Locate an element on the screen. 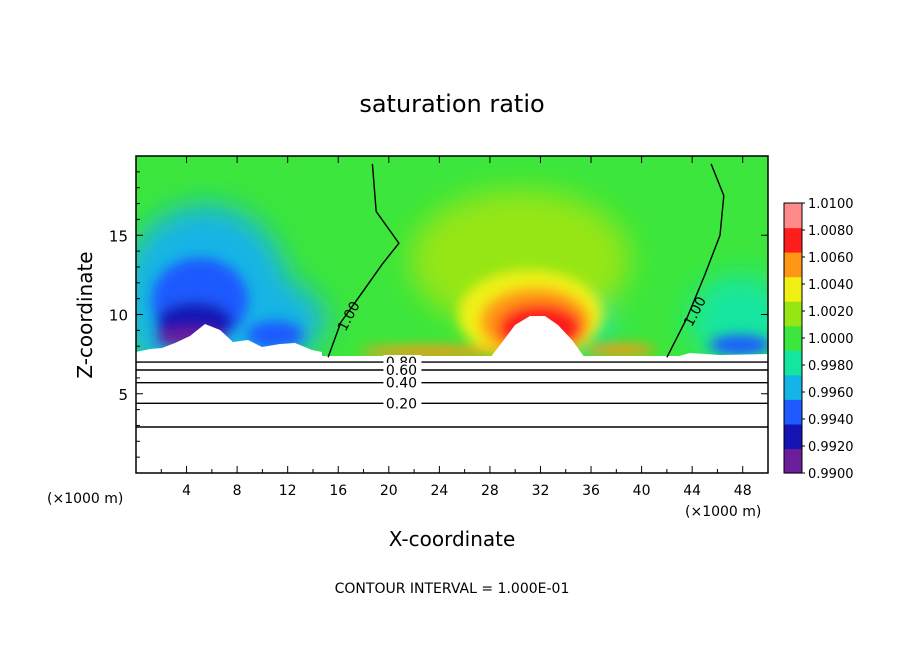 This screenshot has height=654, width=904. y-tick-label: 5 is located at coordinates (123, 395).